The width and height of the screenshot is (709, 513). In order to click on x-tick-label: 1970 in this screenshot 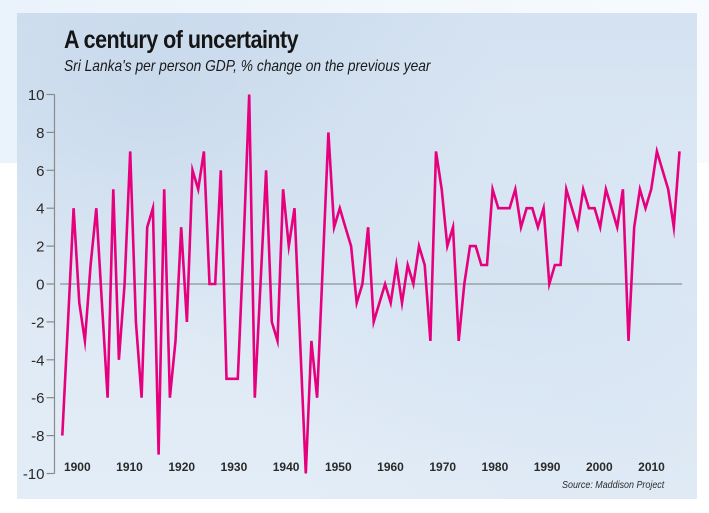, I will do `click(442, 467)`.